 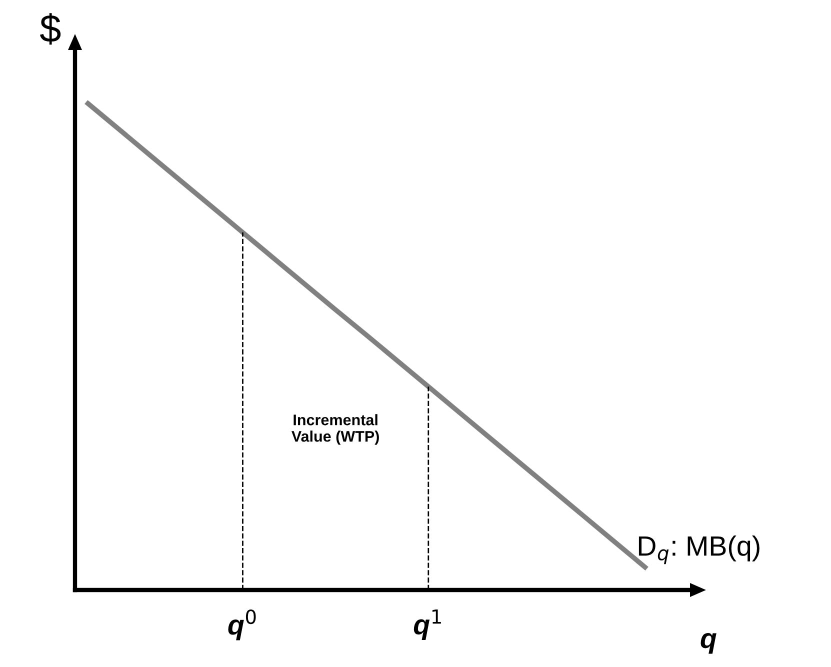 I want to click on annotation: Incremental Value (WTP), so click(x=335, y=429).